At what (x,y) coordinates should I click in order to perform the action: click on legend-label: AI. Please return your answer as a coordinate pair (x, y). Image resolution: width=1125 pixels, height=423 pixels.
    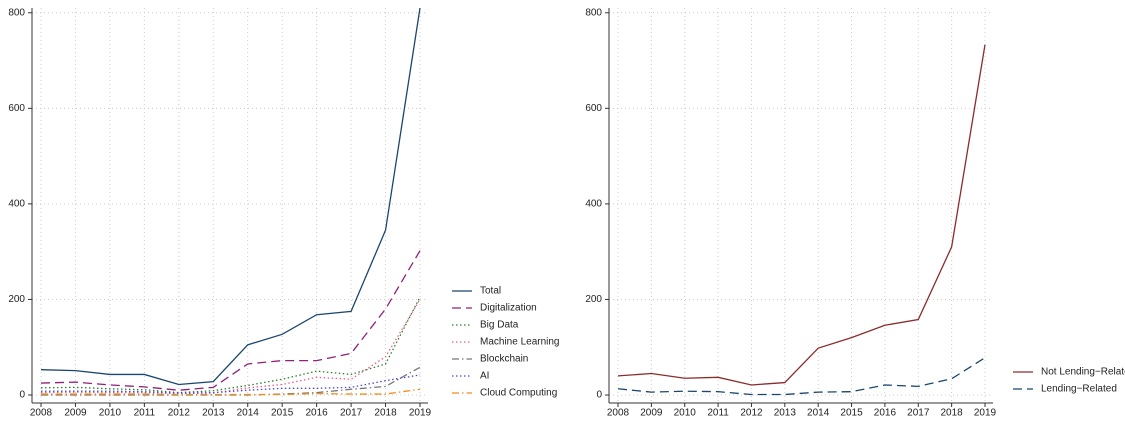
    Looking at the image, I should click on (484, 376).